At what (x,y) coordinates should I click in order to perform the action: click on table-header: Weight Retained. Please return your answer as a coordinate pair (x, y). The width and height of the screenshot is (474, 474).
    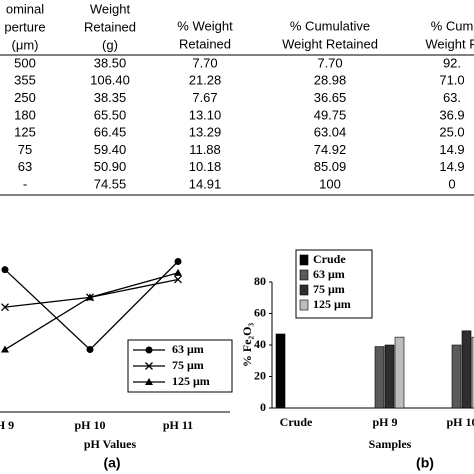
    Looking at the image, I should click on (330, 43).